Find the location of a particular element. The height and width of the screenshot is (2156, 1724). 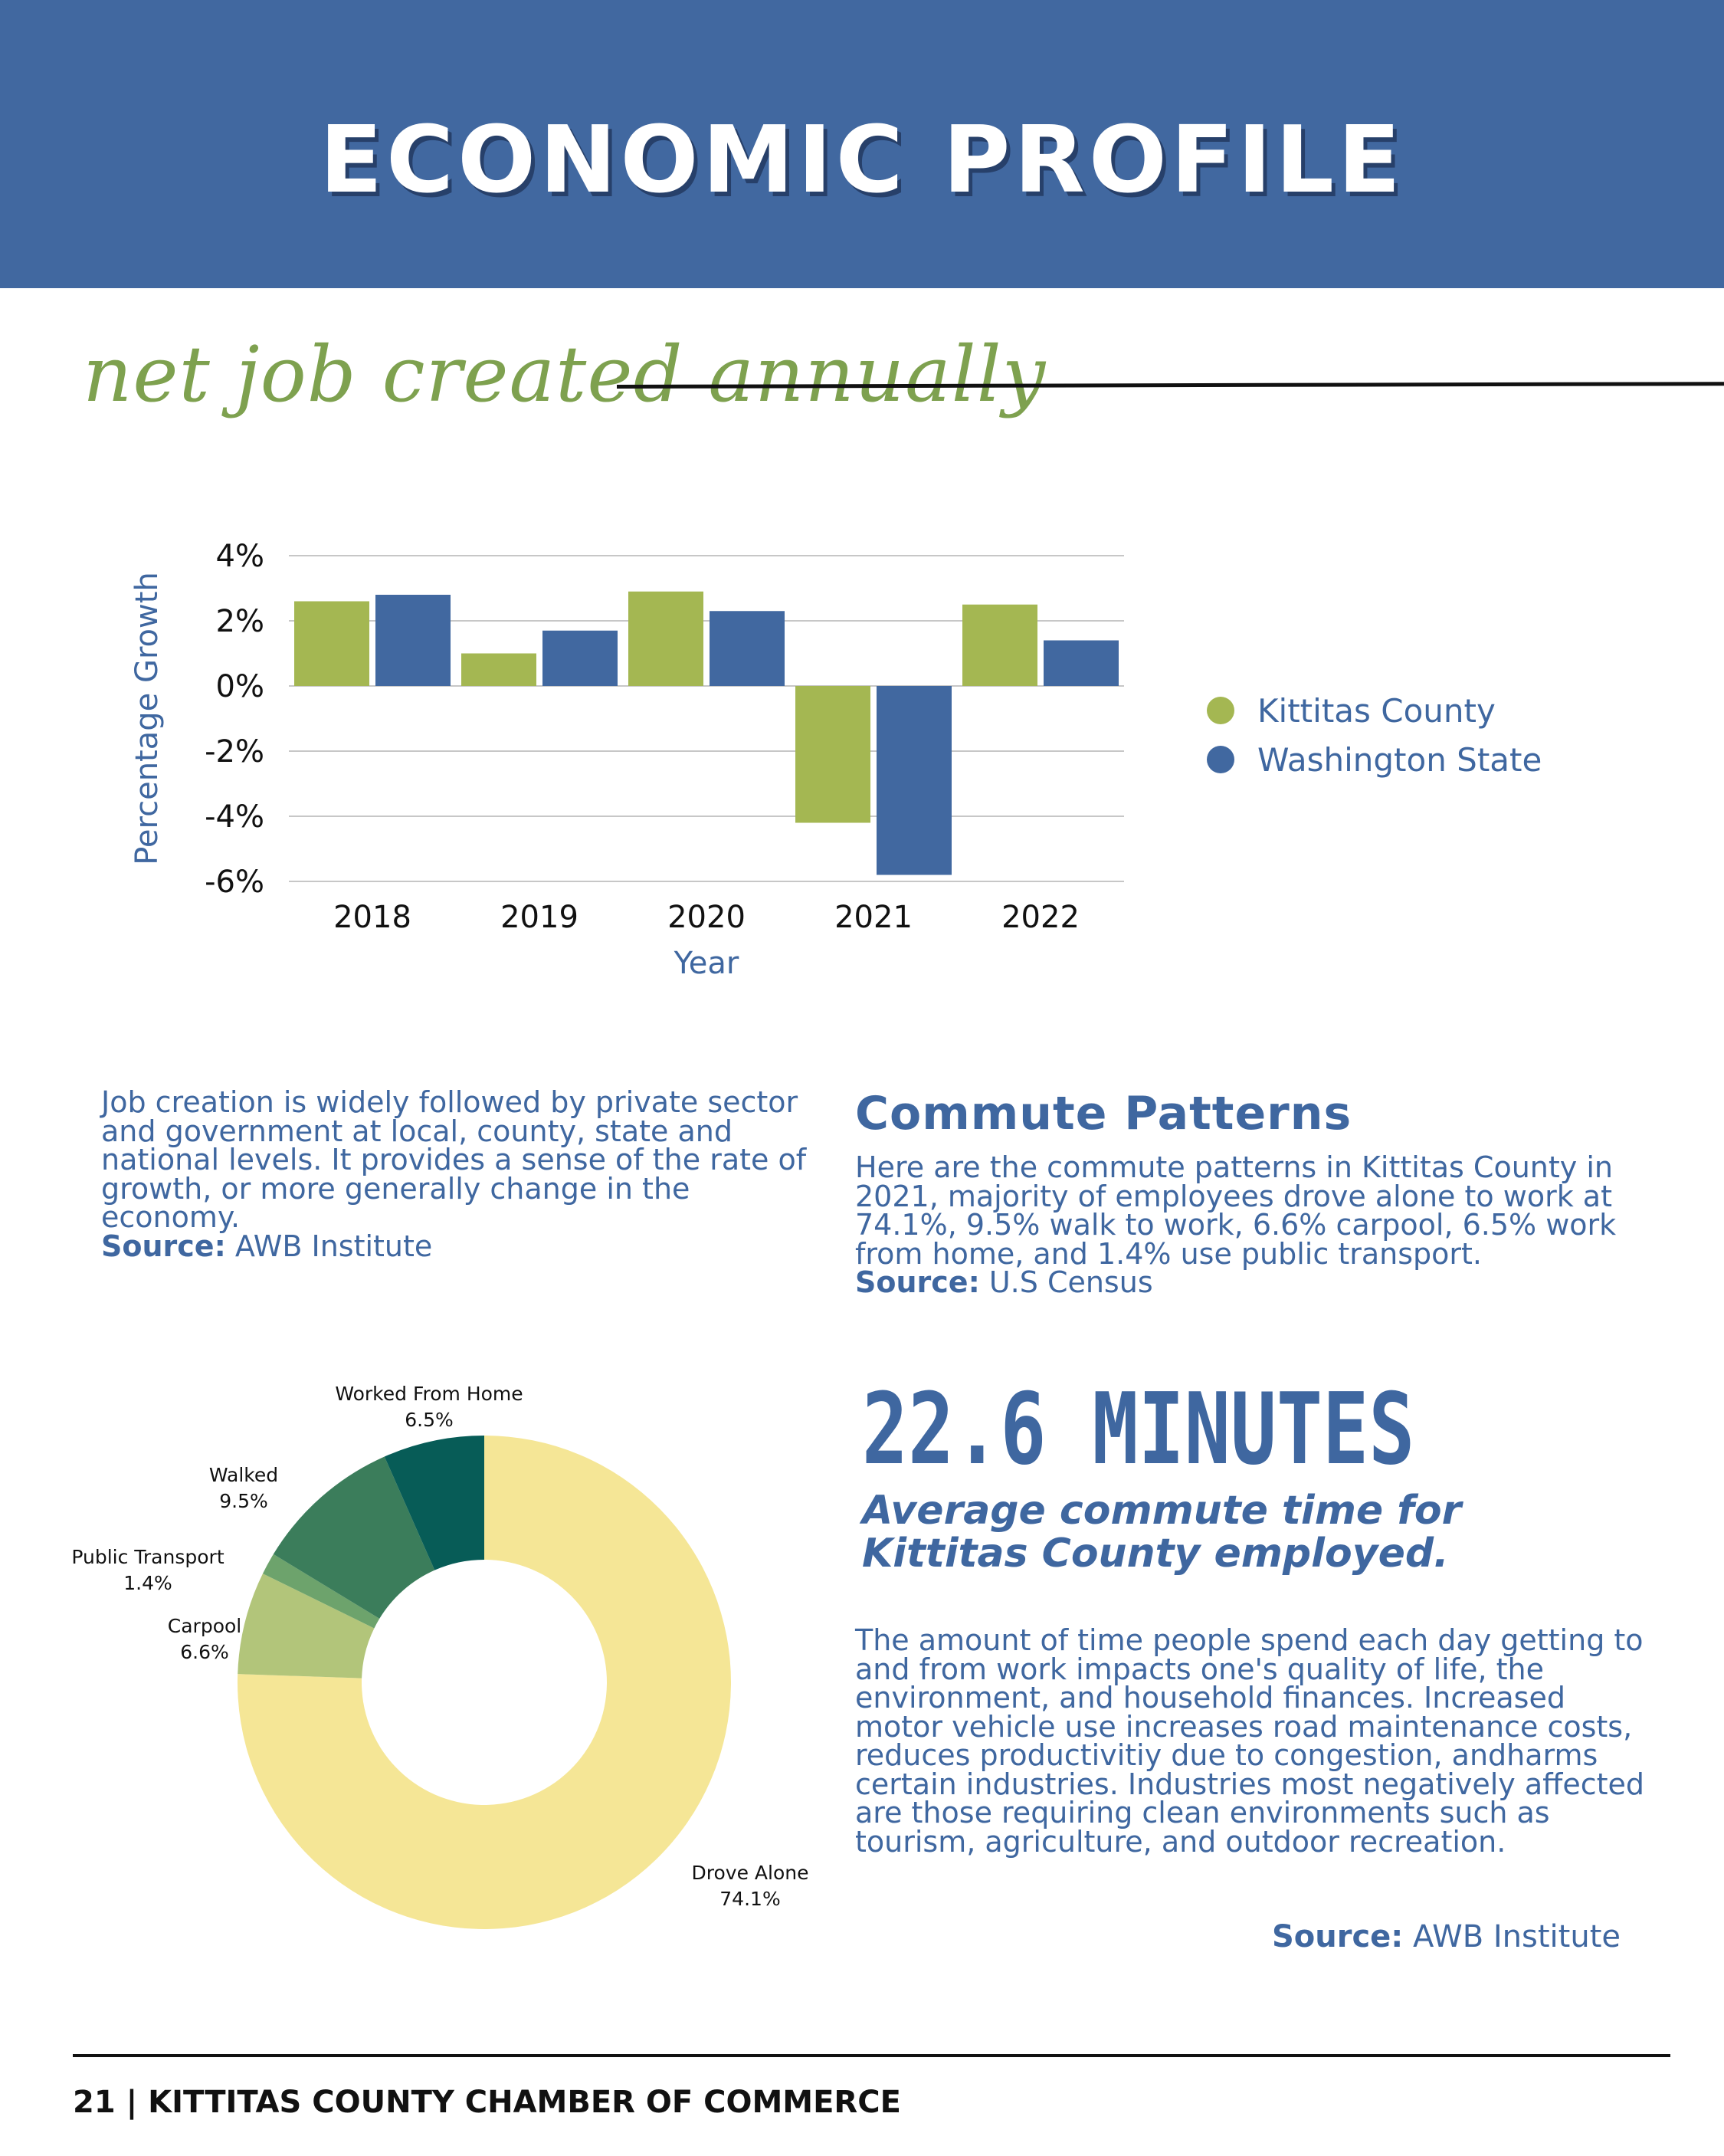

y-axis-label: Percentage Growth is located at coordinates (147, 719).